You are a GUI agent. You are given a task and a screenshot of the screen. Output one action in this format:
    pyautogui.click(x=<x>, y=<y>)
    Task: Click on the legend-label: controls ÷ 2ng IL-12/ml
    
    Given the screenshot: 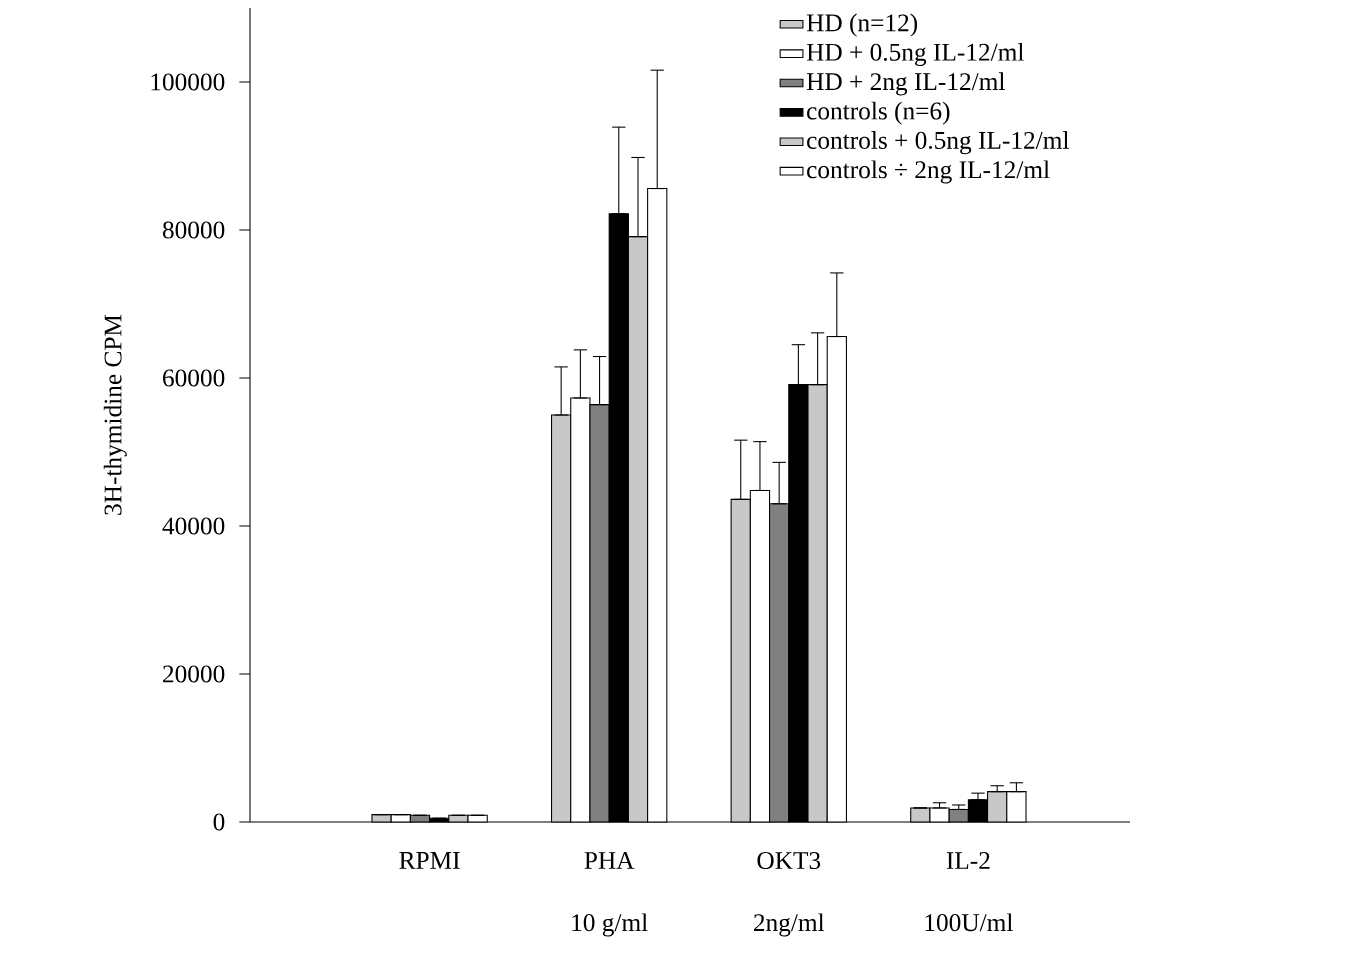 What is the action you would take?
    pyautogui.click(x=928, y=172)
    